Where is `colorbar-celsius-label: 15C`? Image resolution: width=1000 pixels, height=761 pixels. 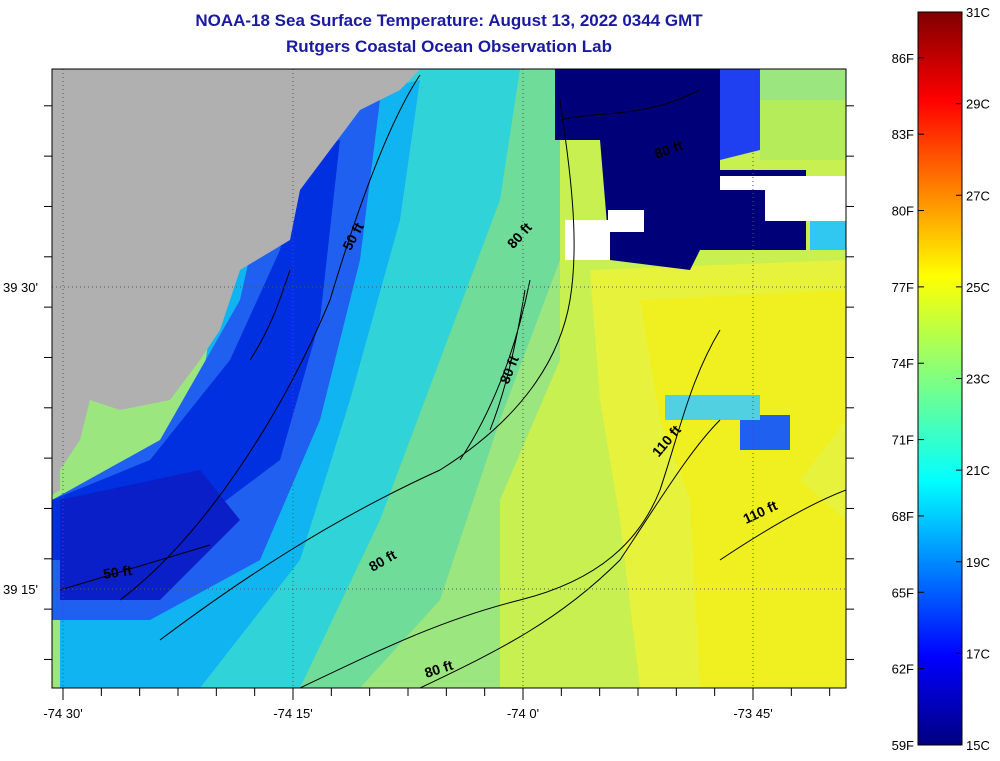 colorbar-celsius-label: 15C is located at coordinates (978, 745).